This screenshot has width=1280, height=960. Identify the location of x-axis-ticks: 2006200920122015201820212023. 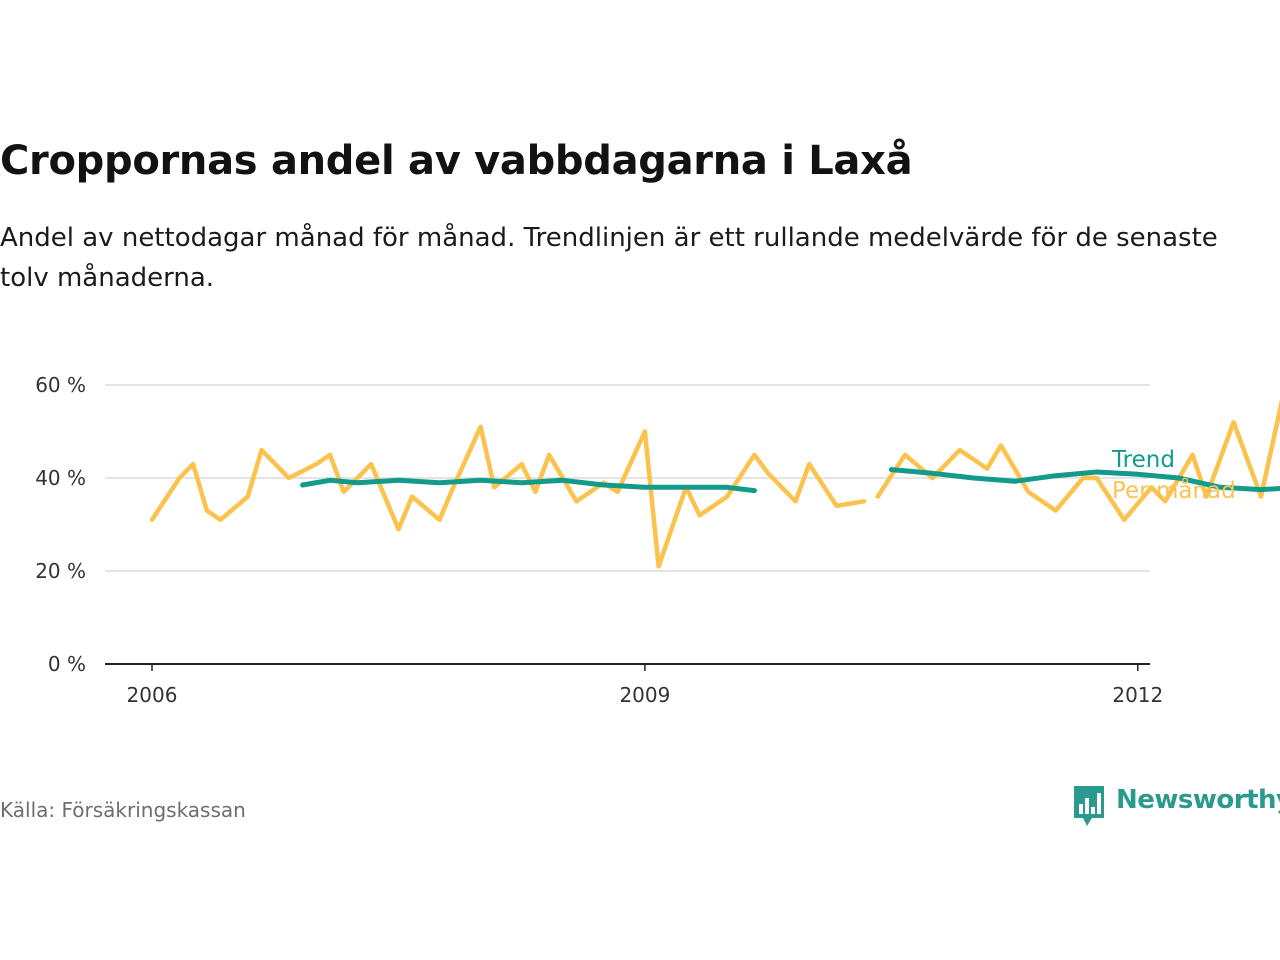
(645, 685).